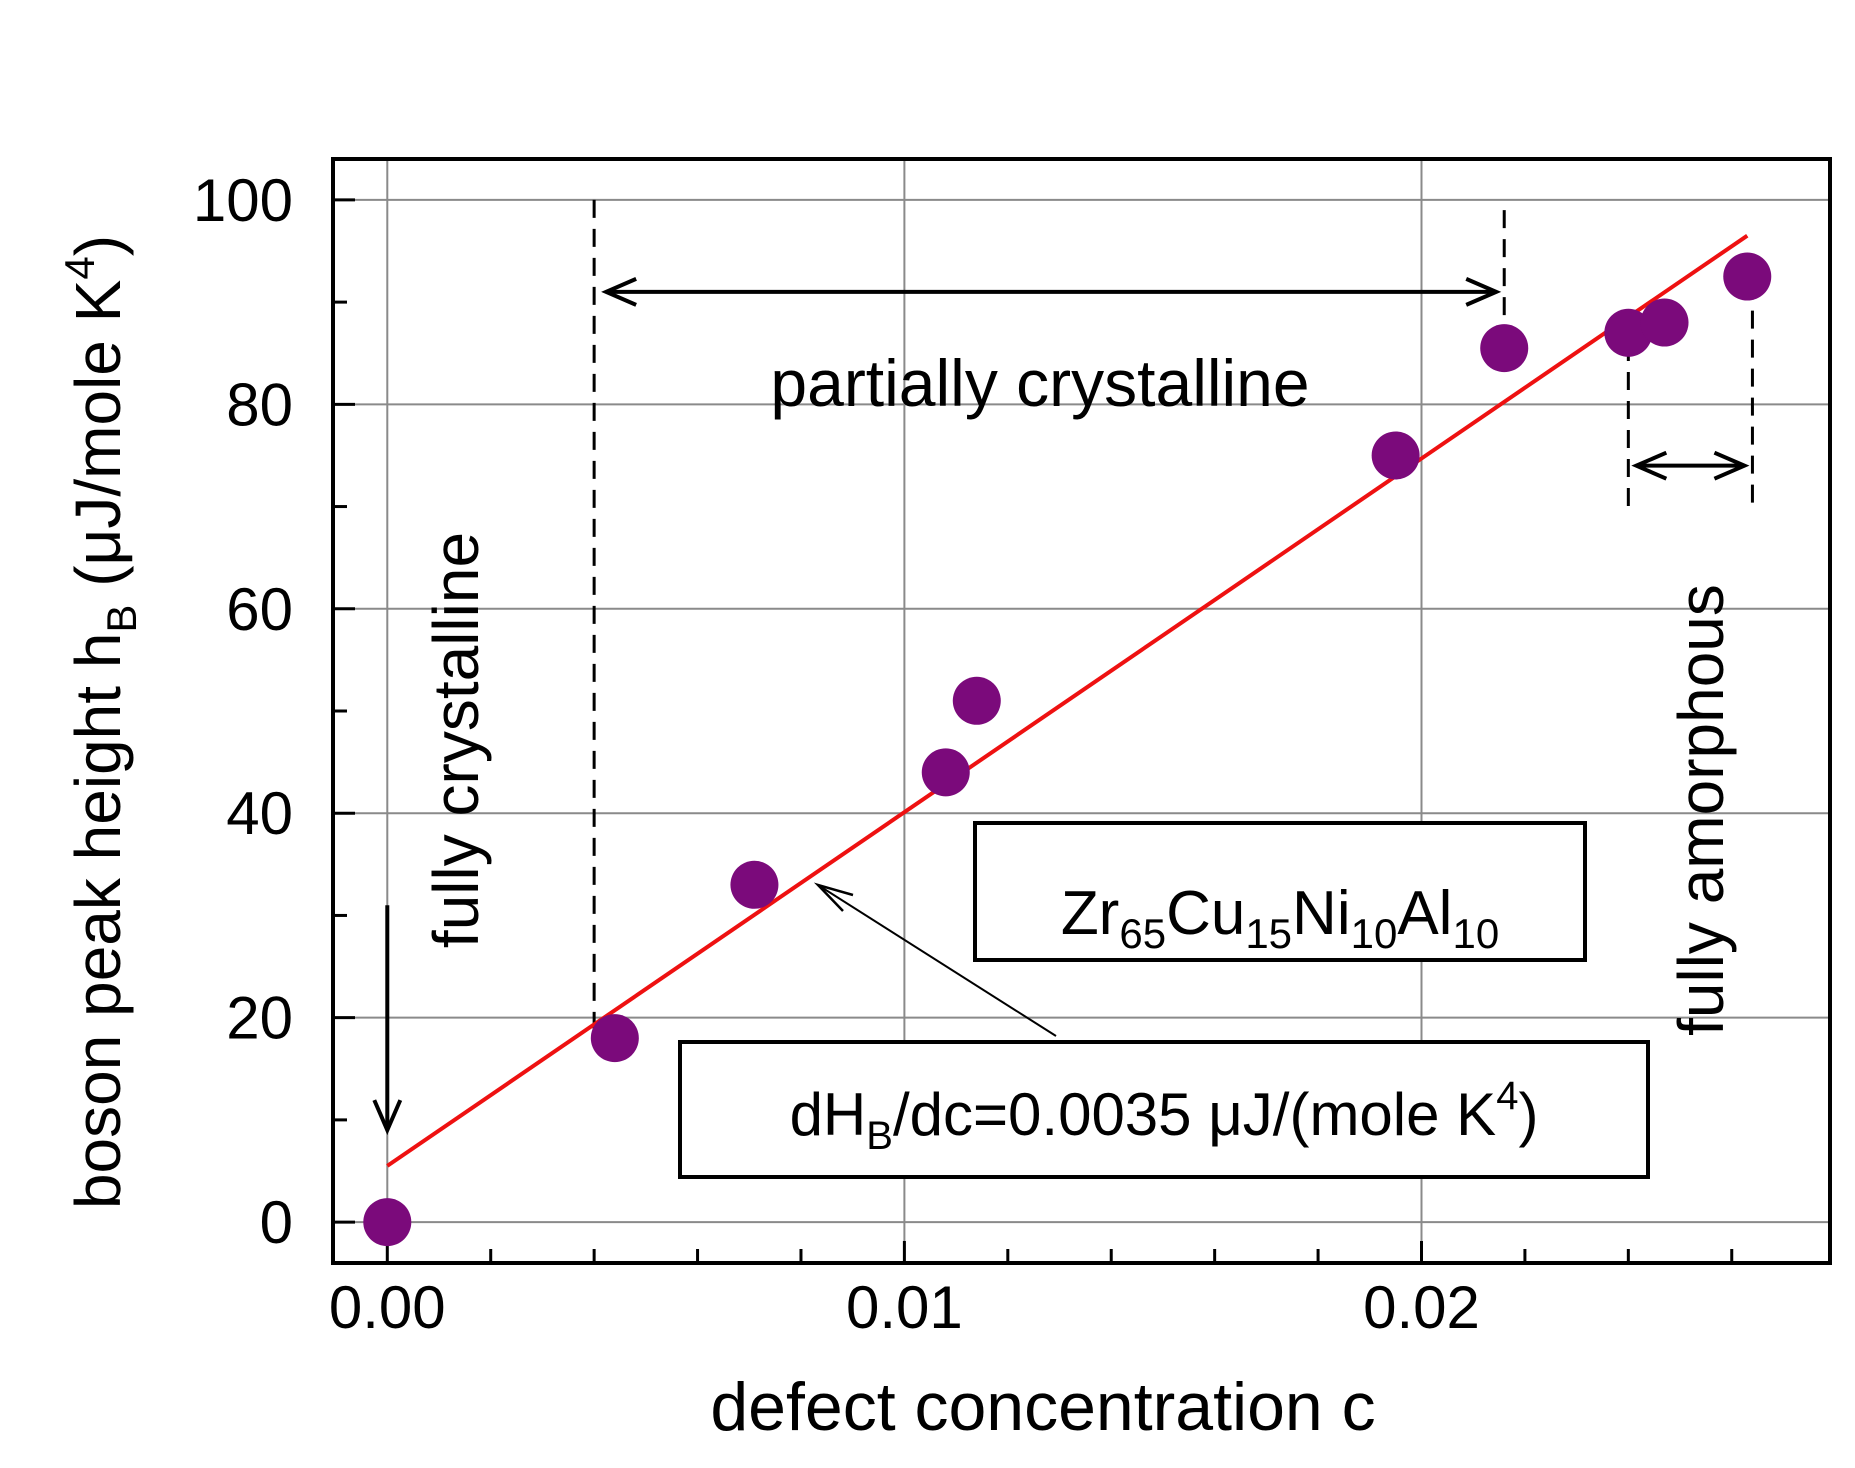 This screenshot has height=1468, width=1855. I want to click on slope-pointer, so click(935, 959).